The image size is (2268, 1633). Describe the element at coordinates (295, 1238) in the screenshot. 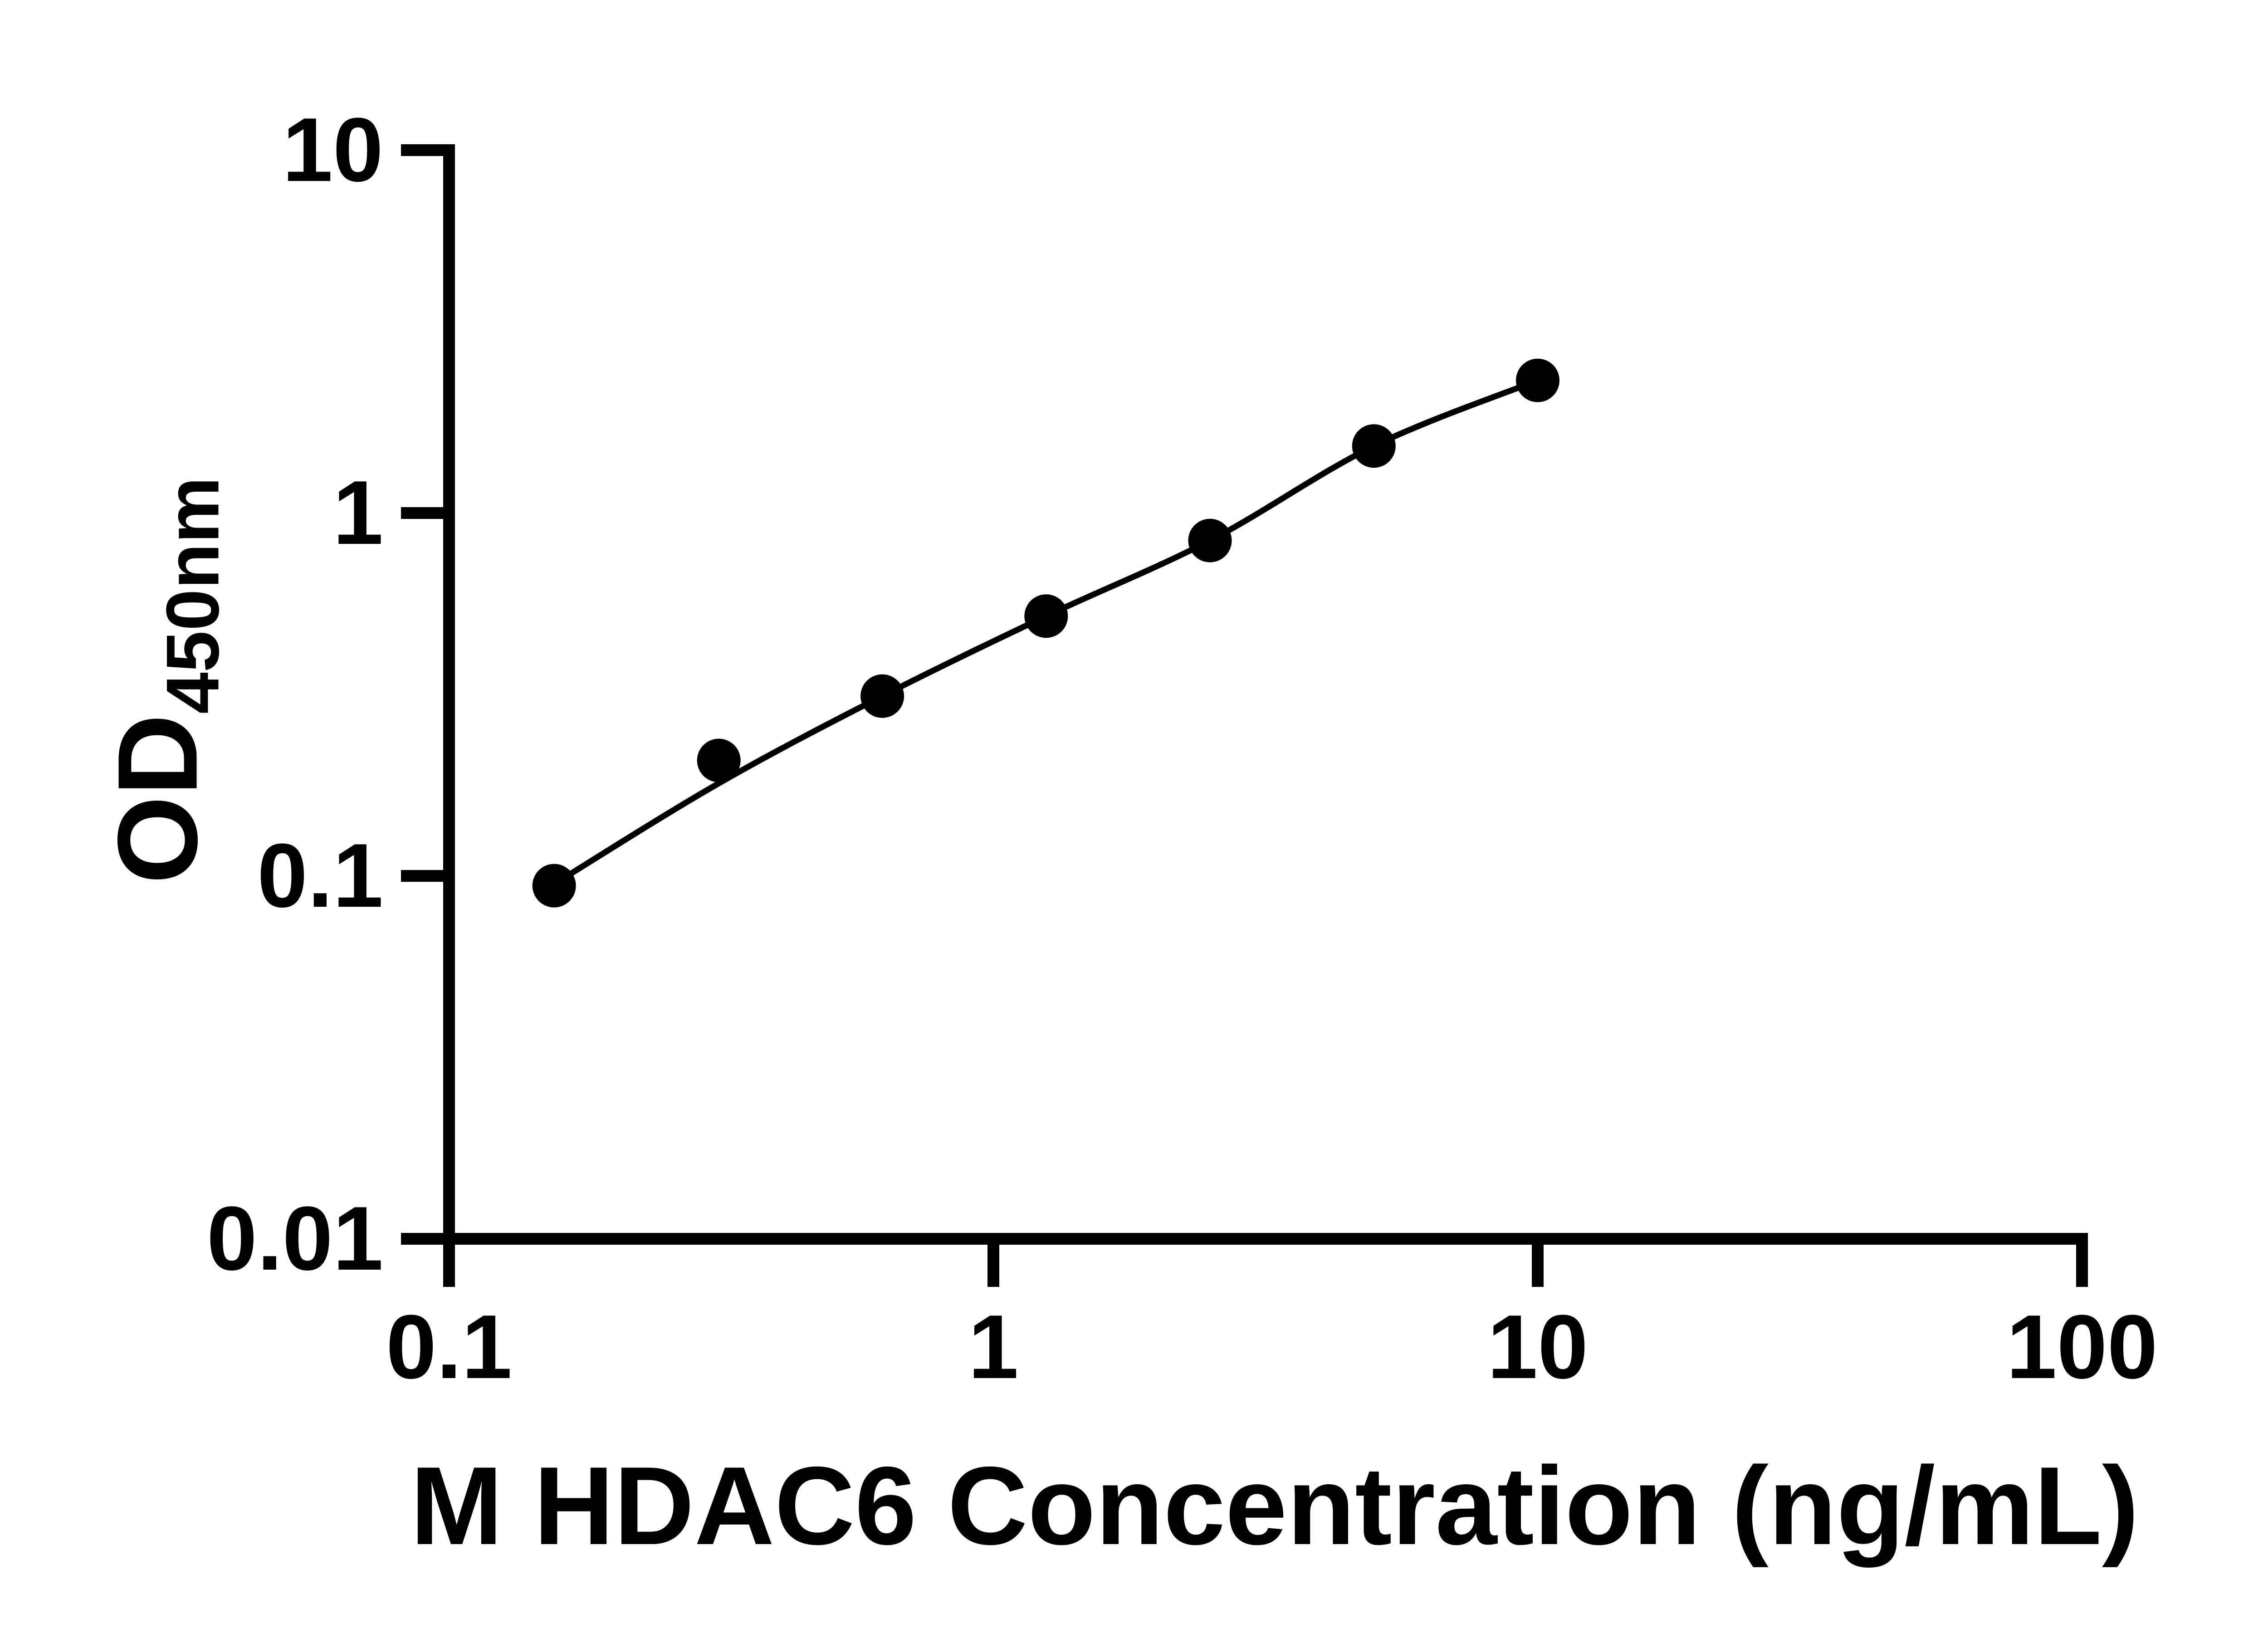

I see `y-tick-label: 0.01` at that location.